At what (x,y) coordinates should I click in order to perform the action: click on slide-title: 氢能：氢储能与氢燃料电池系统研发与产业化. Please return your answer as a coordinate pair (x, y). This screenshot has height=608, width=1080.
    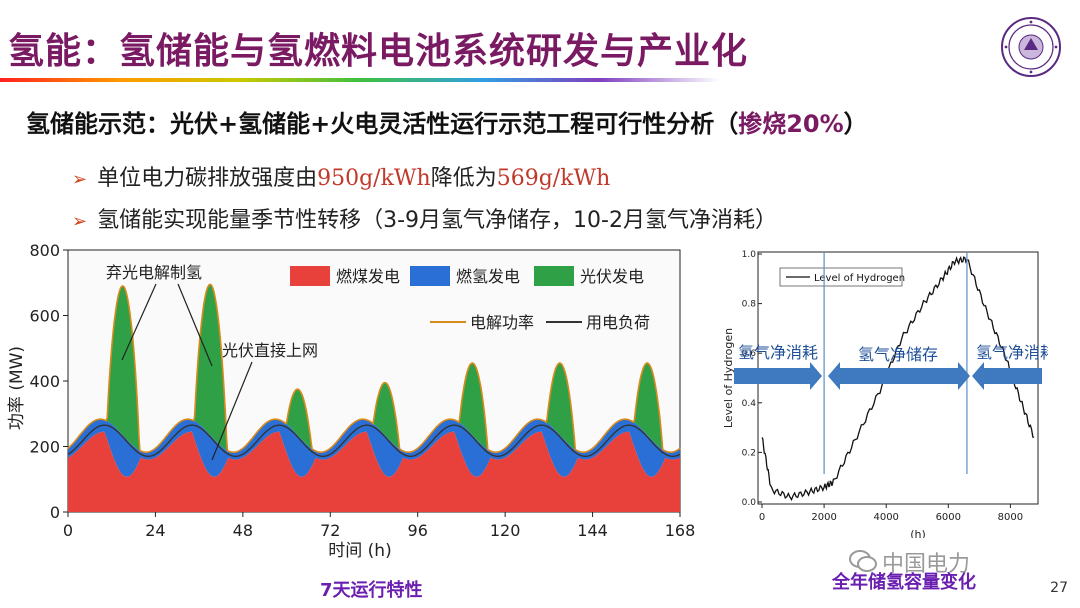
    Looking at the image, I should click on (378, 51).